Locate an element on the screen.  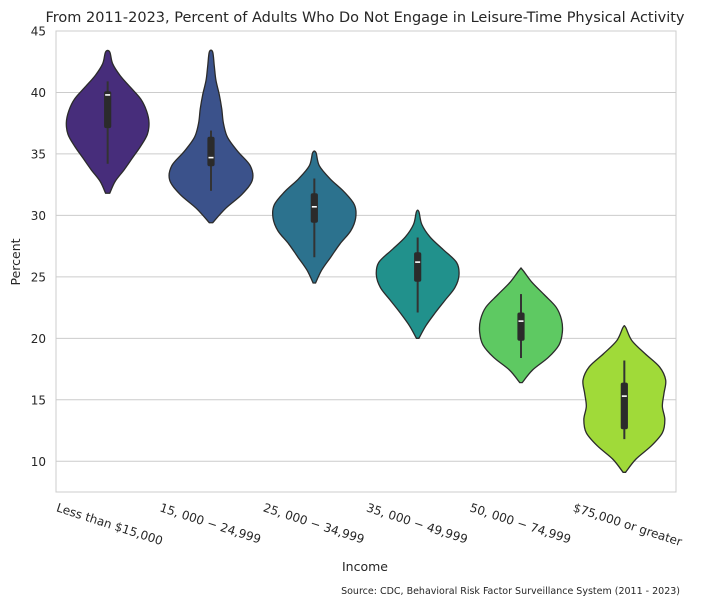
x-axis-label: Income is located at coordinates (365, 566).